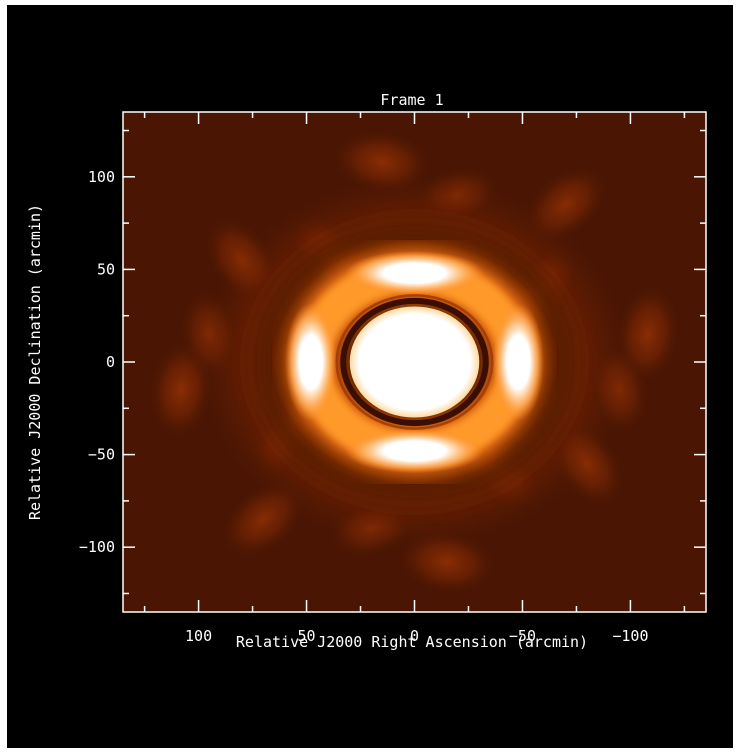 The image size is (741, 754). Describe the element at coordinates (307, 636) in the screenshot. I see `x-tick-label: 50` at that location.